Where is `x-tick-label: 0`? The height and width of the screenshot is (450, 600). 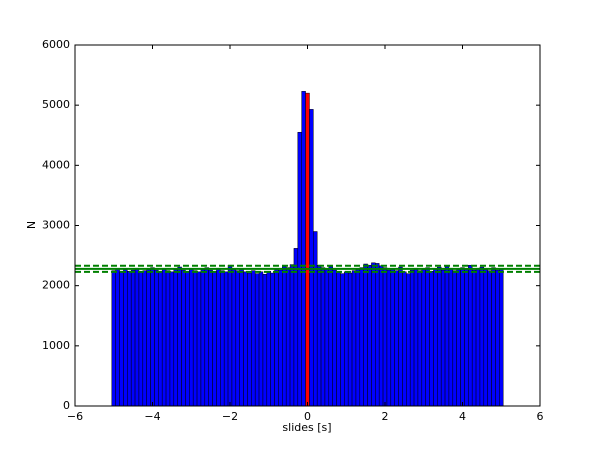
x-tick-label: 0 is located at coordinates (307, 416).